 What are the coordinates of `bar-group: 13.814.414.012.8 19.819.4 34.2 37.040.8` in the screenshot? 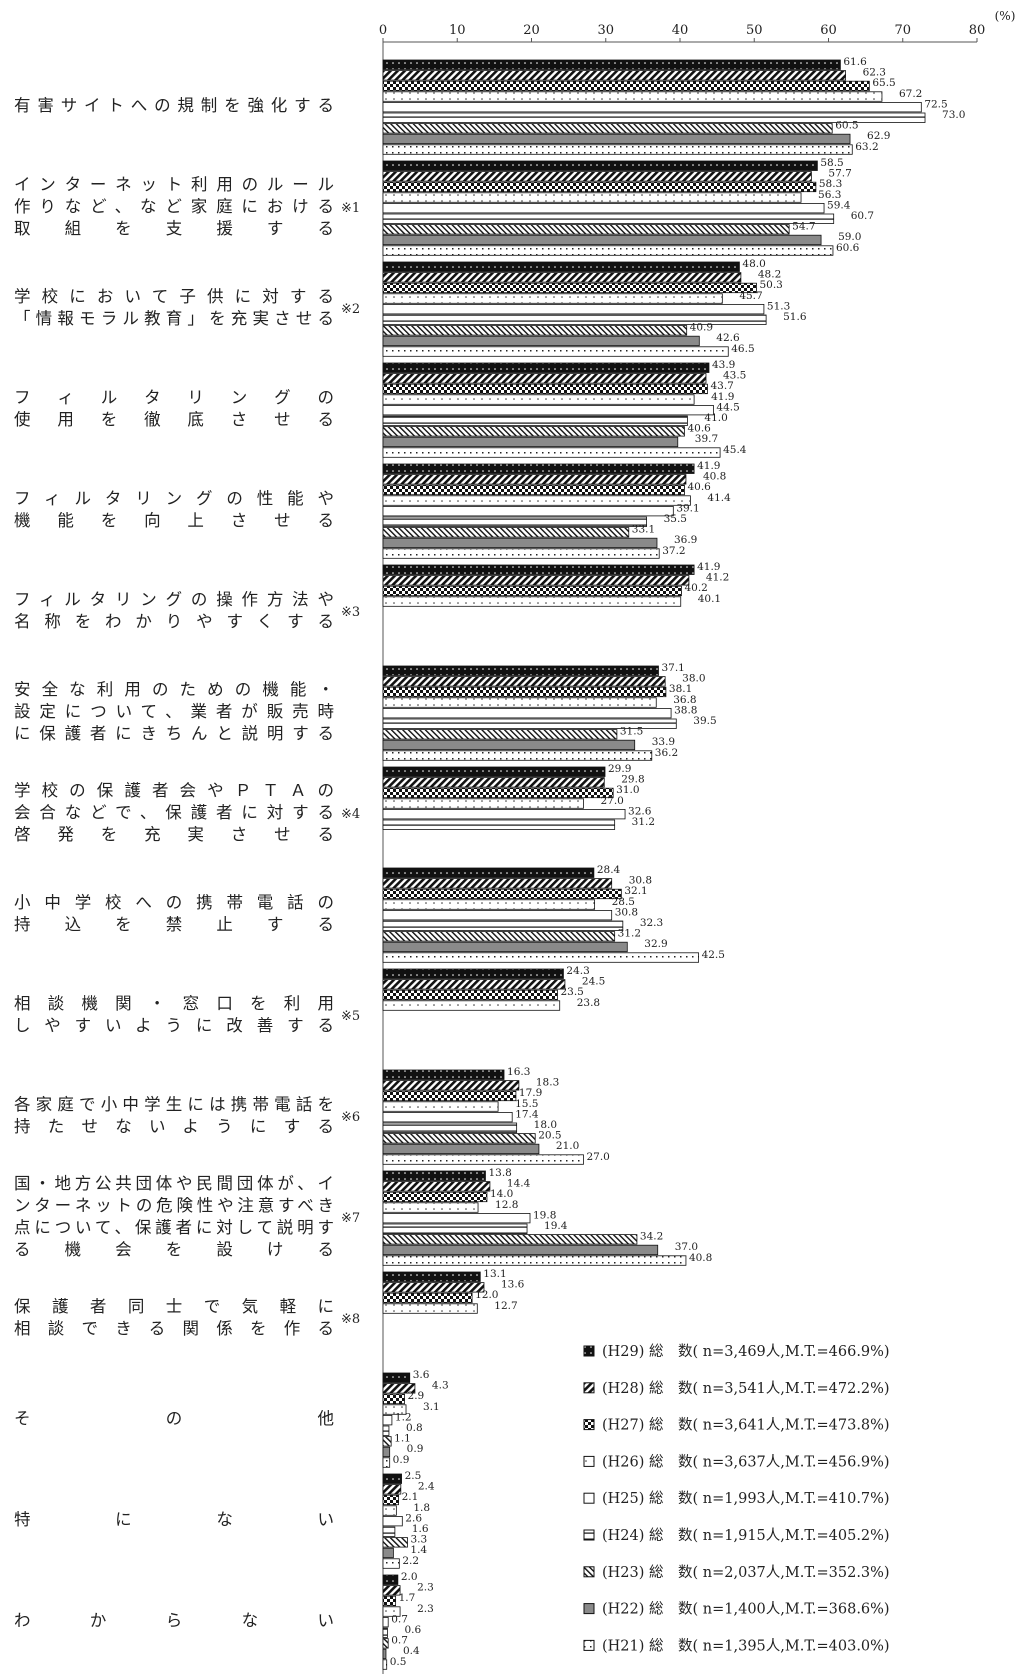 It's located at (547, 1216).